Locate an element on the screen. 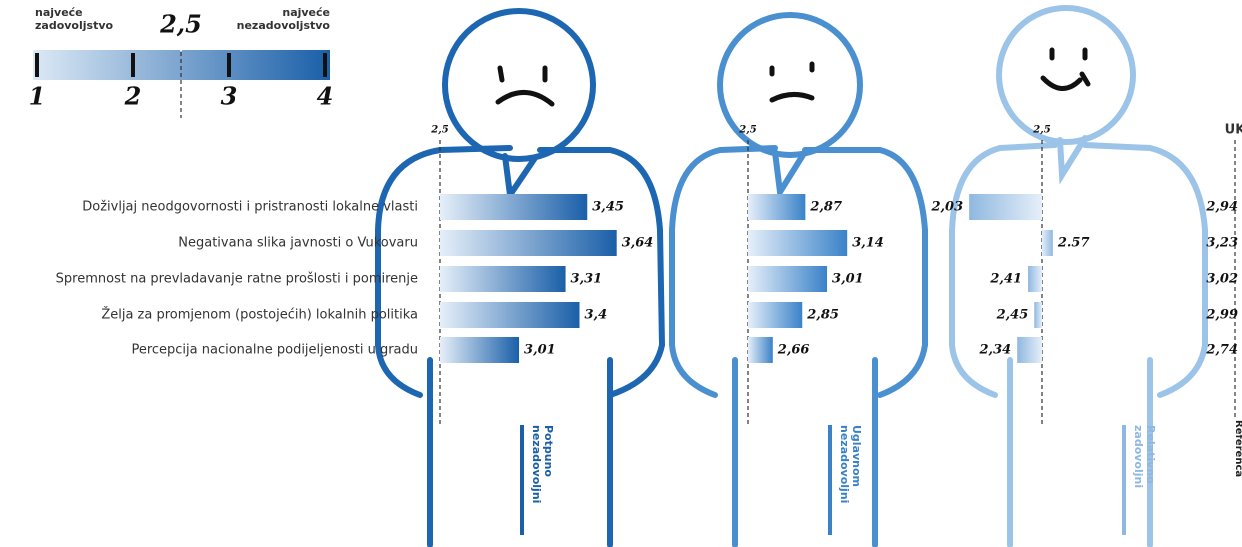 The height and width of the screenshot is (547, 1242). legend-marker-label: 2,5 is located at coordinates (180, 24).